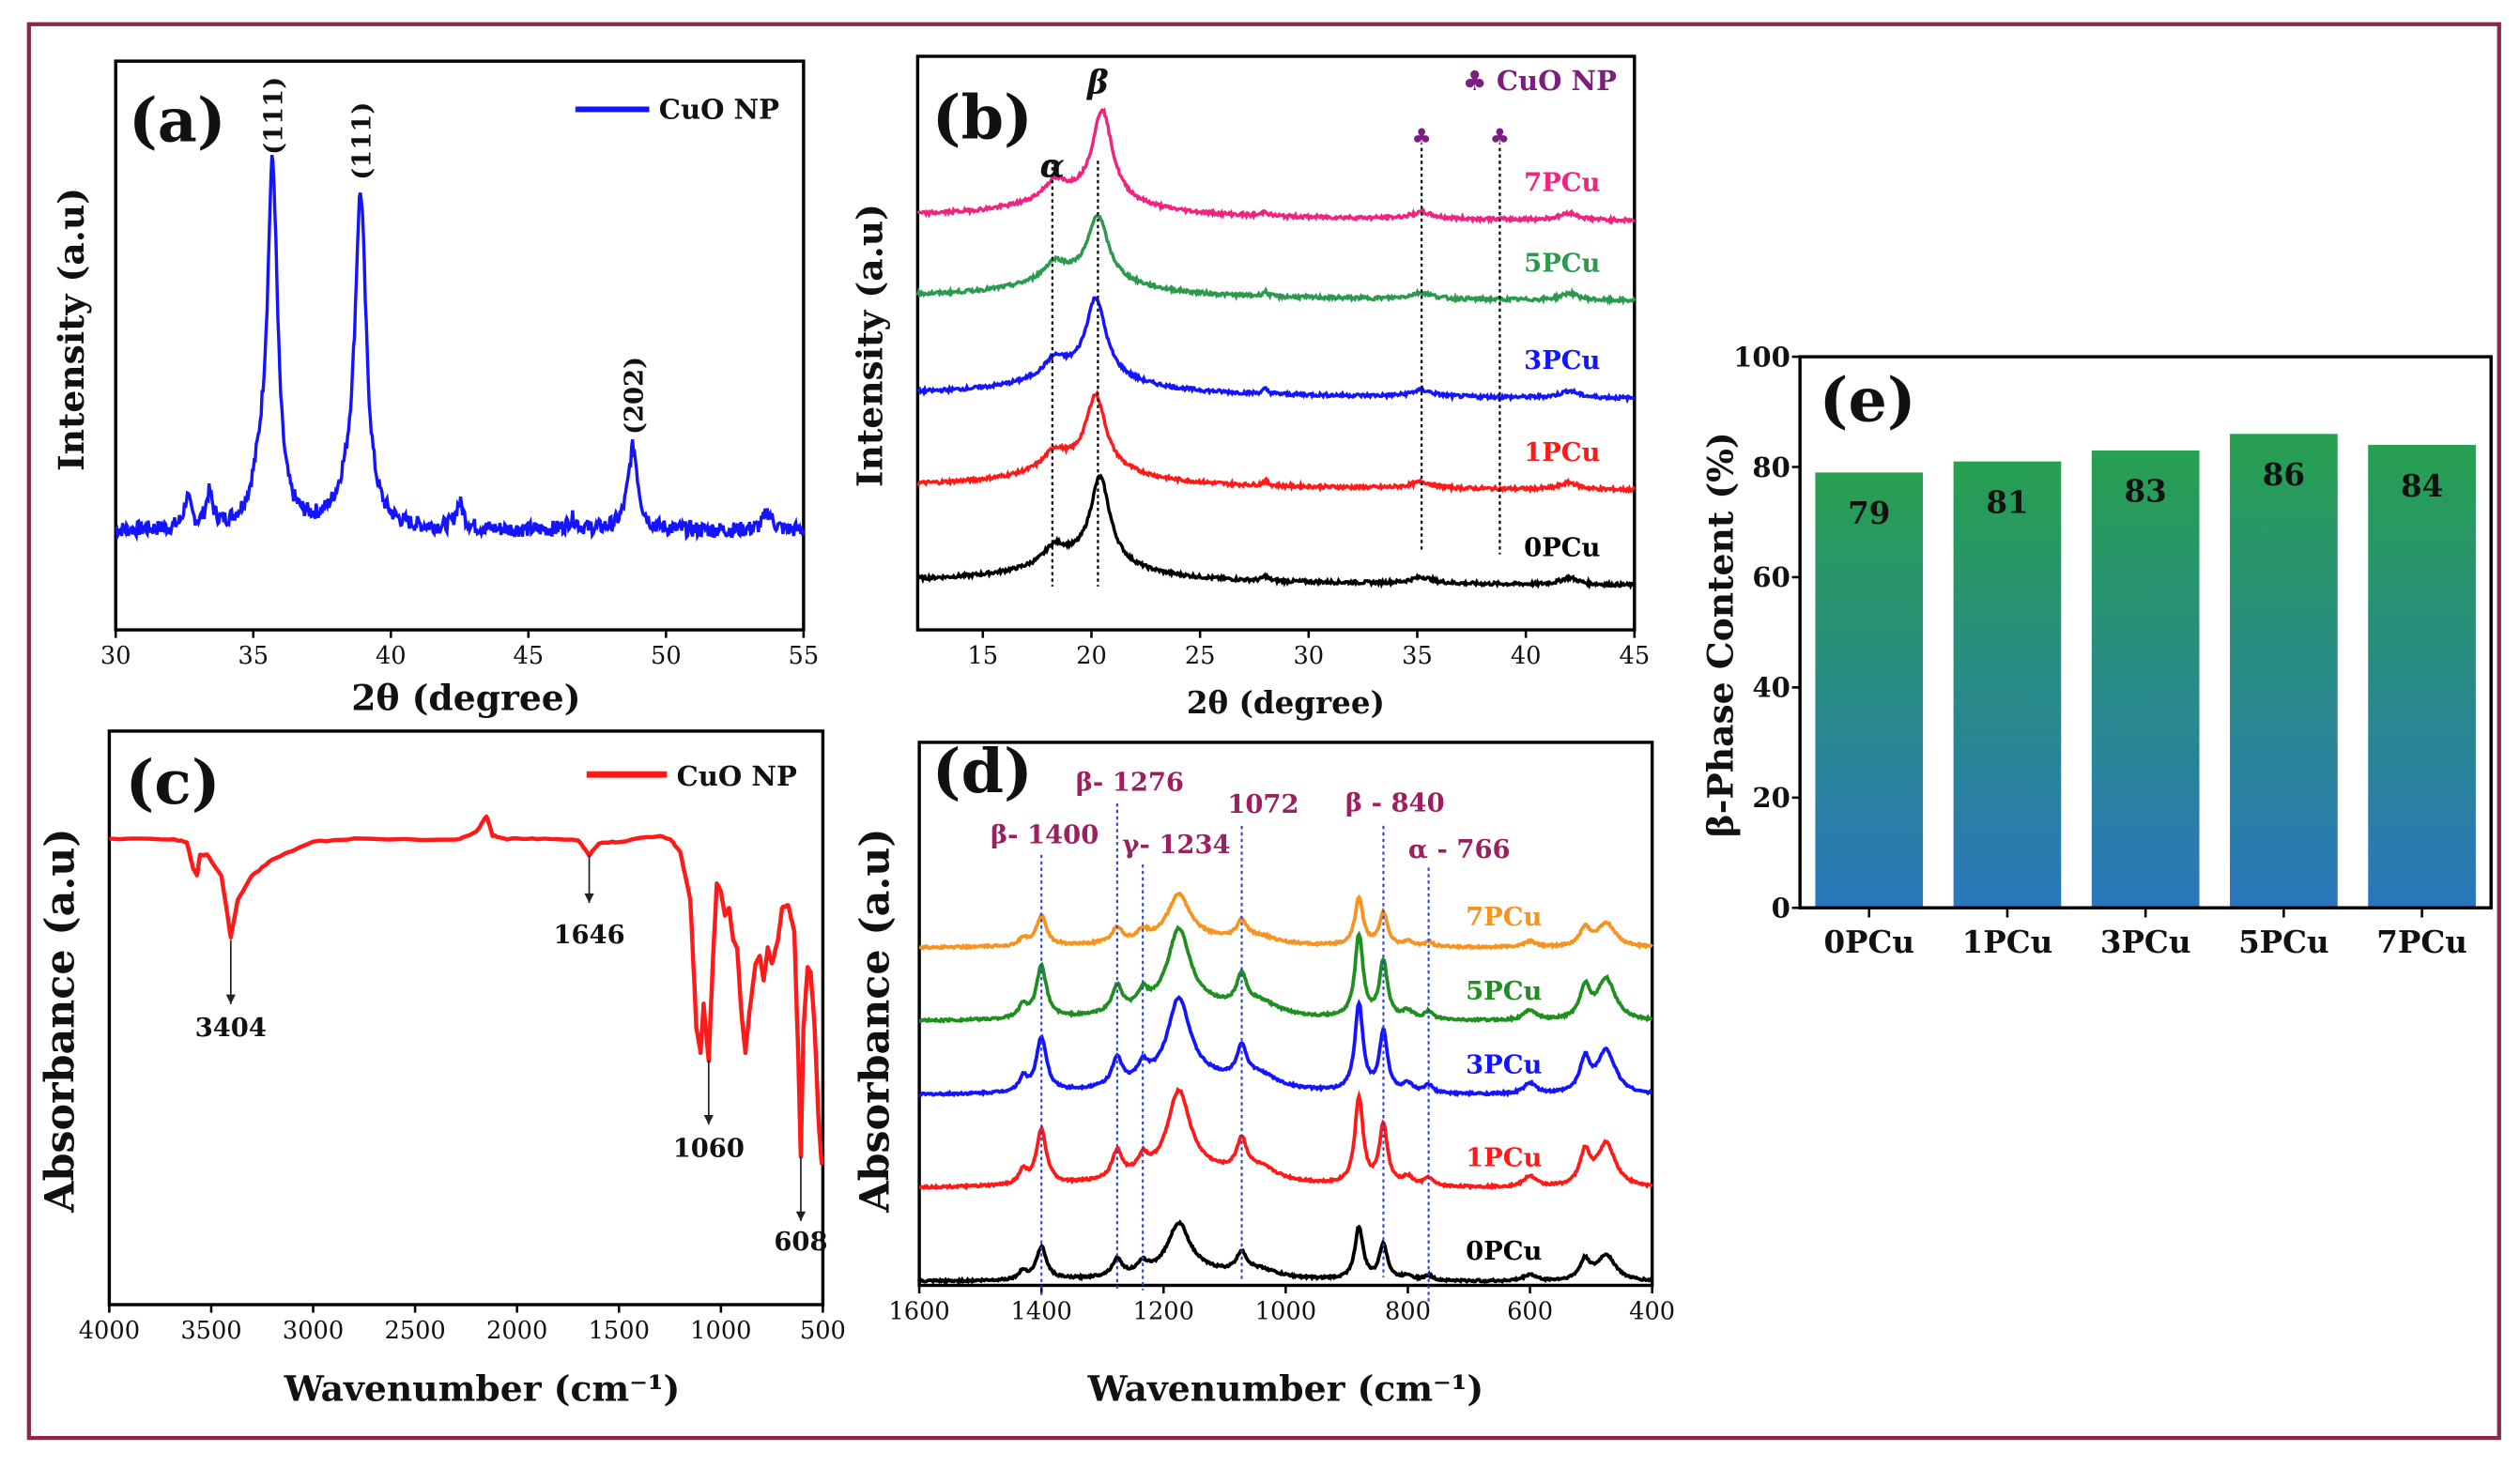 The width and height of the screenshot is (2520, 1467). Describe the element at coordinates (1097, 82) in the screenshot. I see `reference-line-label: β` at that location.